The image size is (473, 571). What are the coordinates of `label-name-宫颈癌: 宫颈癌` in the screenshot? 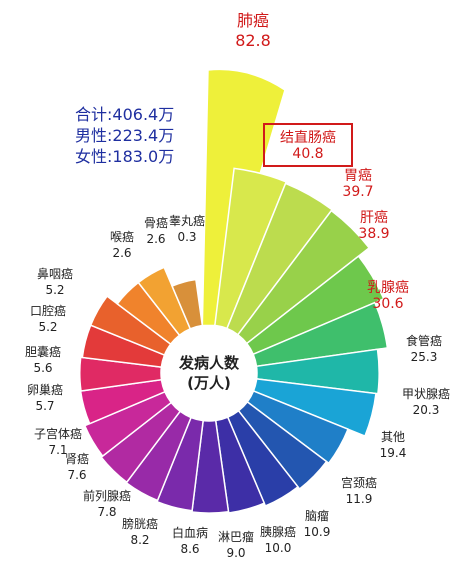 It's located at (359, 482).